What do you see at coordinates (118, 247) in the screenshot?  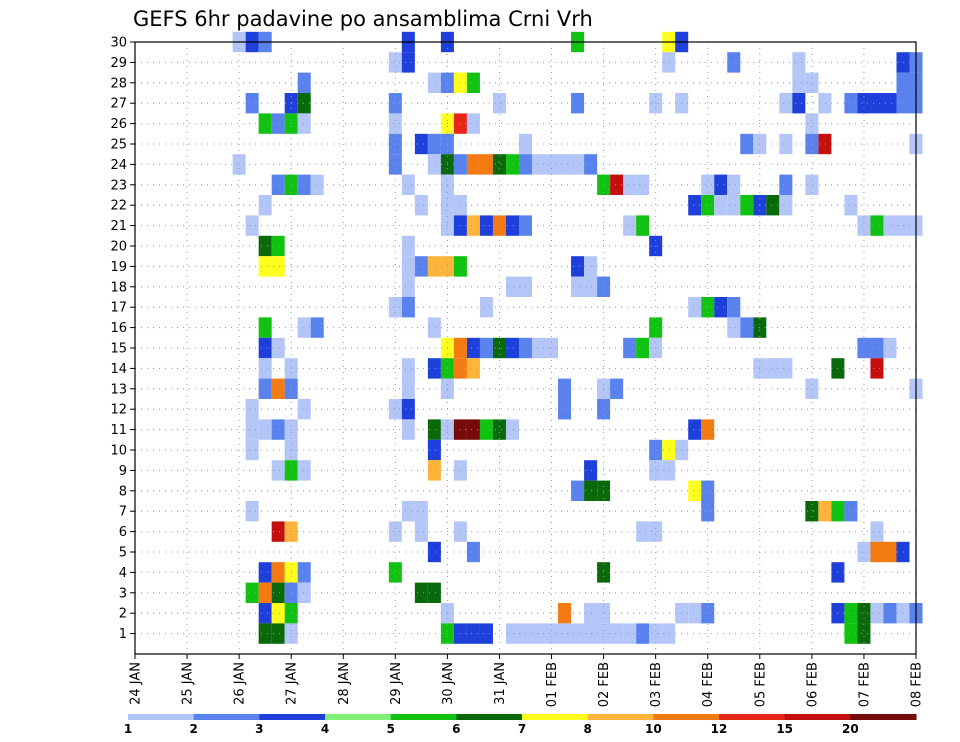 I see `y-tick-label: 20` at bounding box center [118, 247].